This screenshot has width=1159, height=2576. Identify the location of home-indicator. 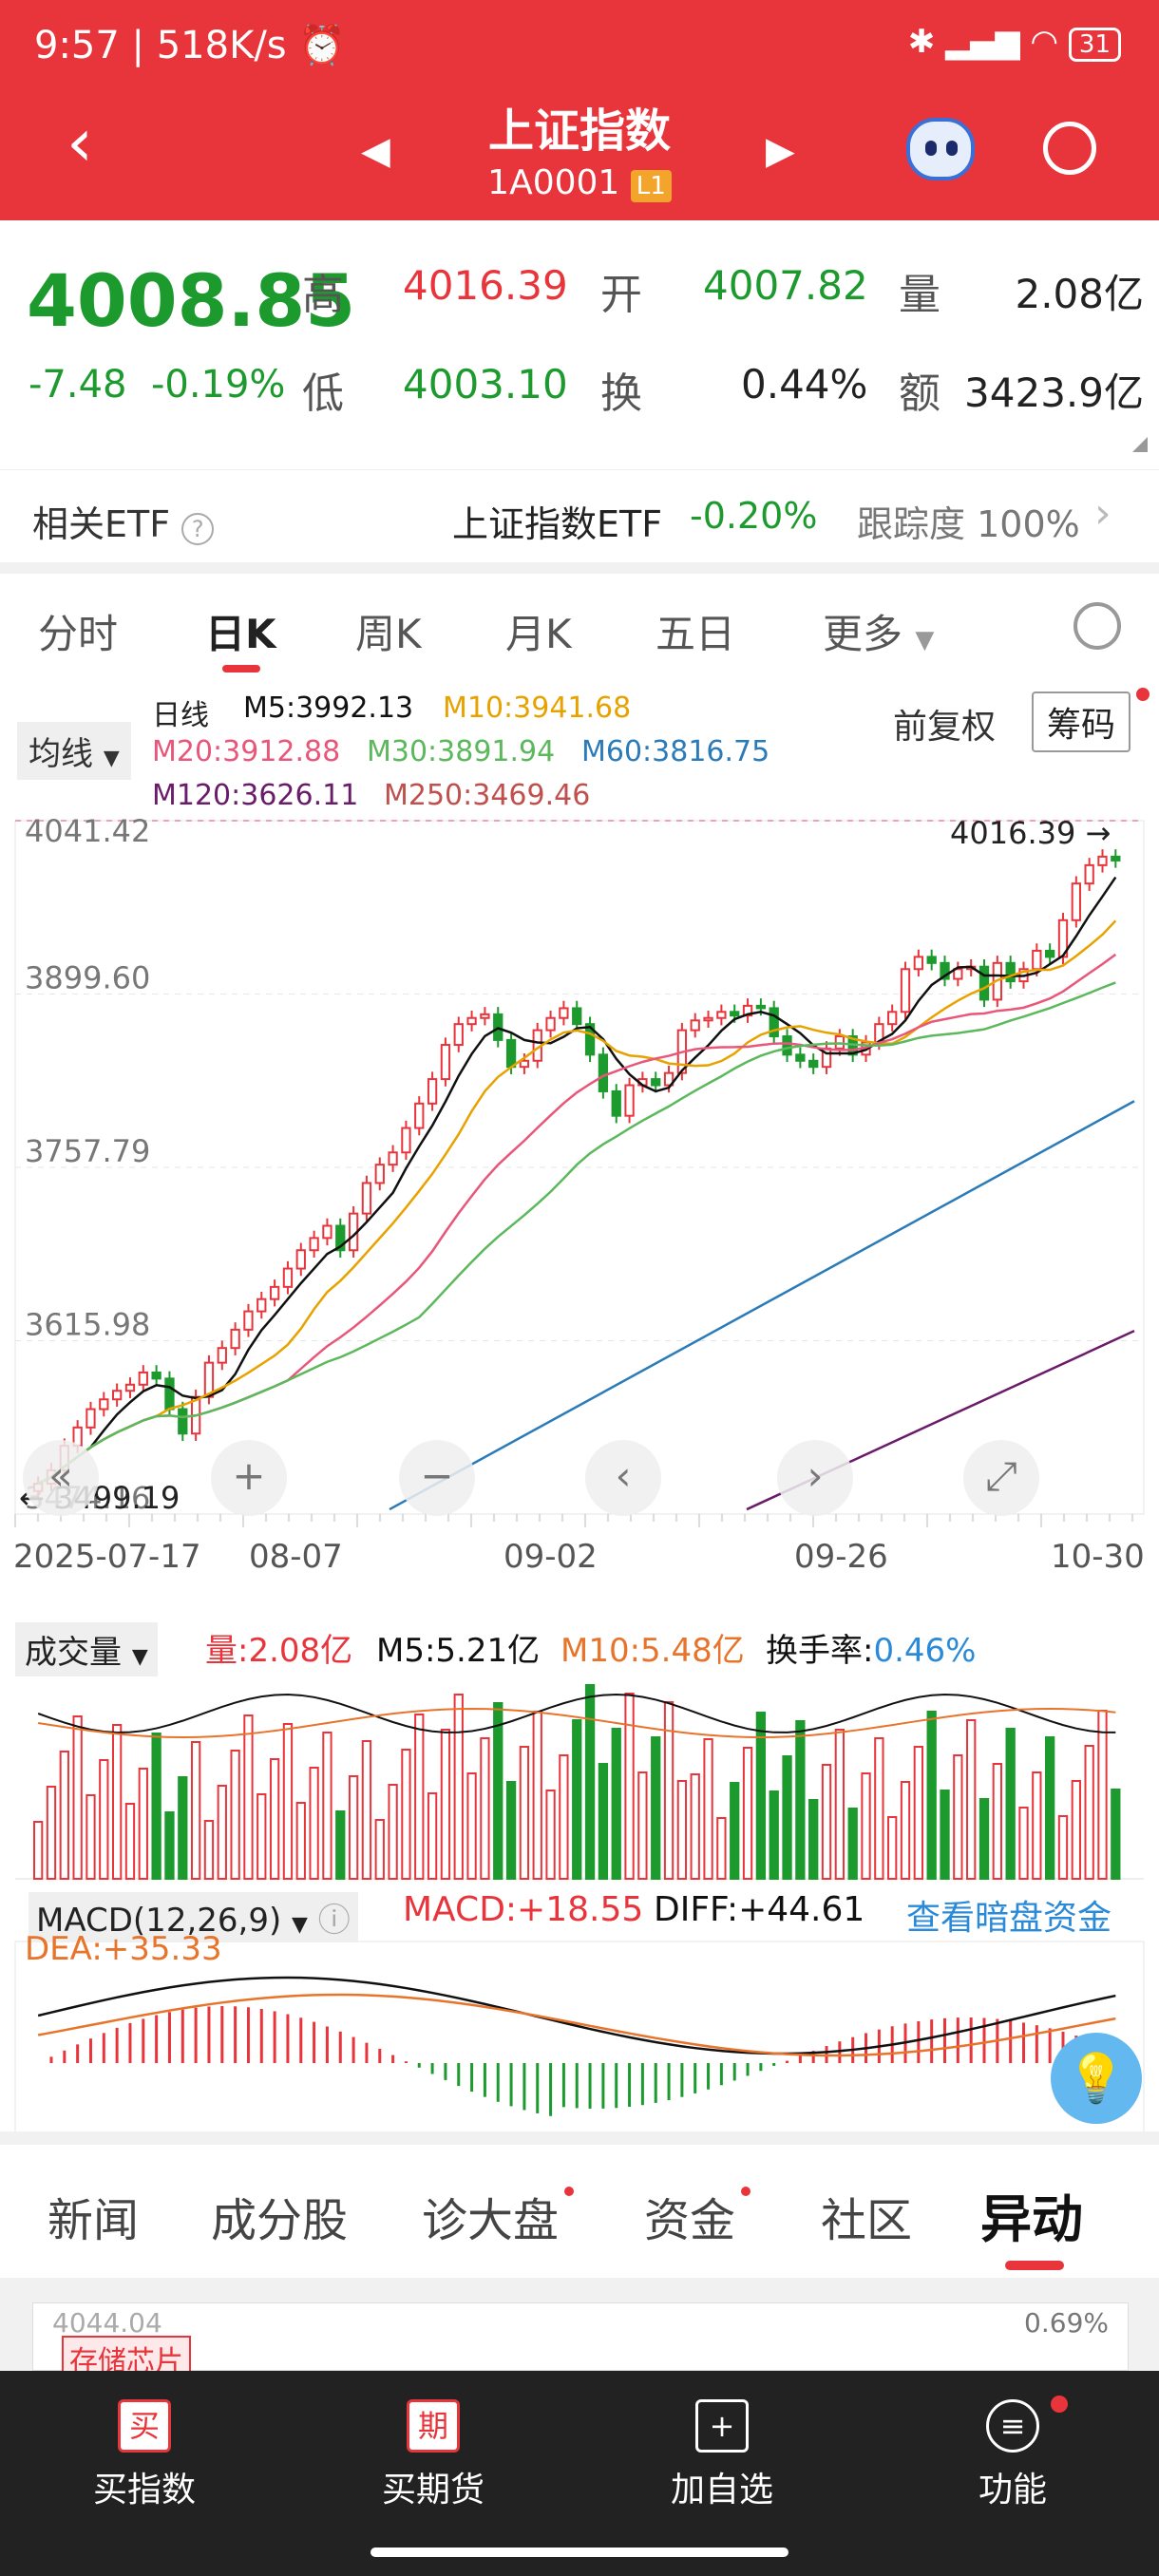
(579, 2552).